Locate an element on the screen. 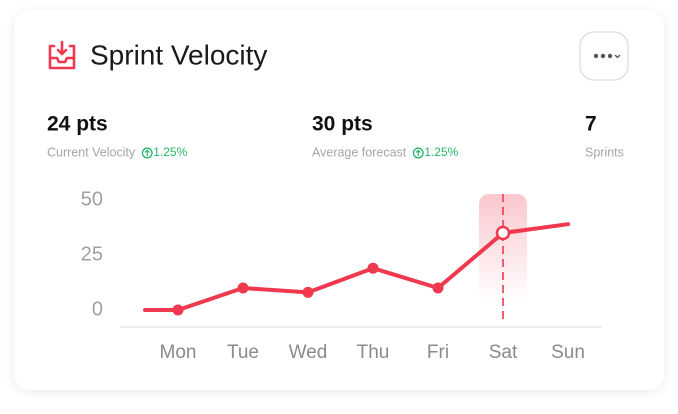 This screenshot has height=414, width=678. y-tick-label: 50 is located at coordinates (92, 199).